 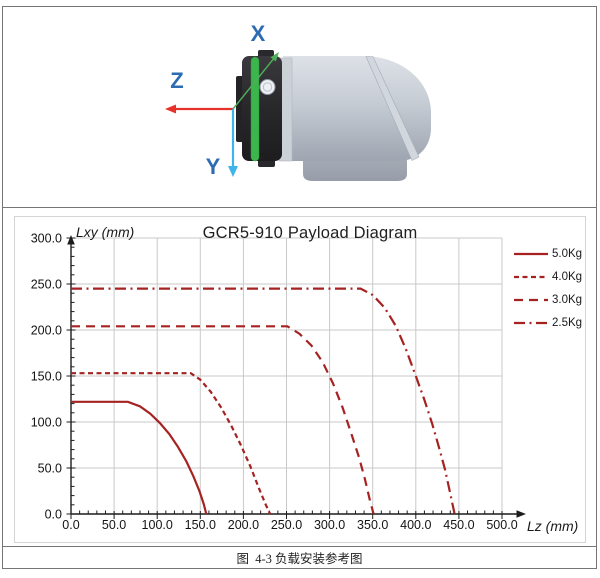 What do you see at coordinates (553, 526) in the screenshot?
I see `x-axis-title: Lz (mm)` at bounding box center [553, 526].